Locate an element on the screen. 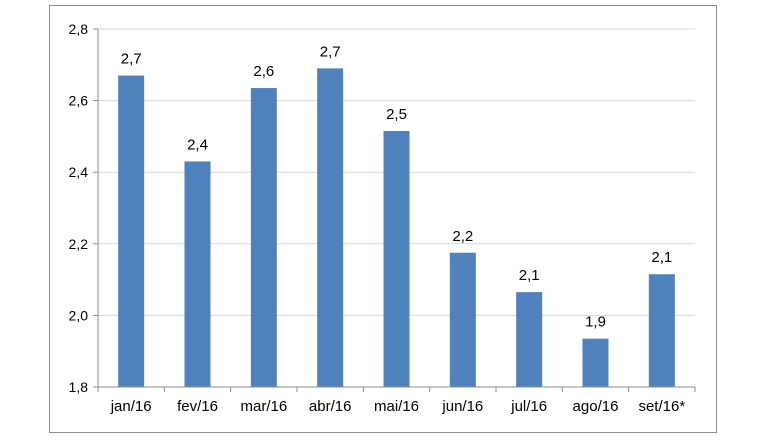 The width and height of the screenshot is (780, 440). data-label: 1,9 is located at coordinates (595, 322).